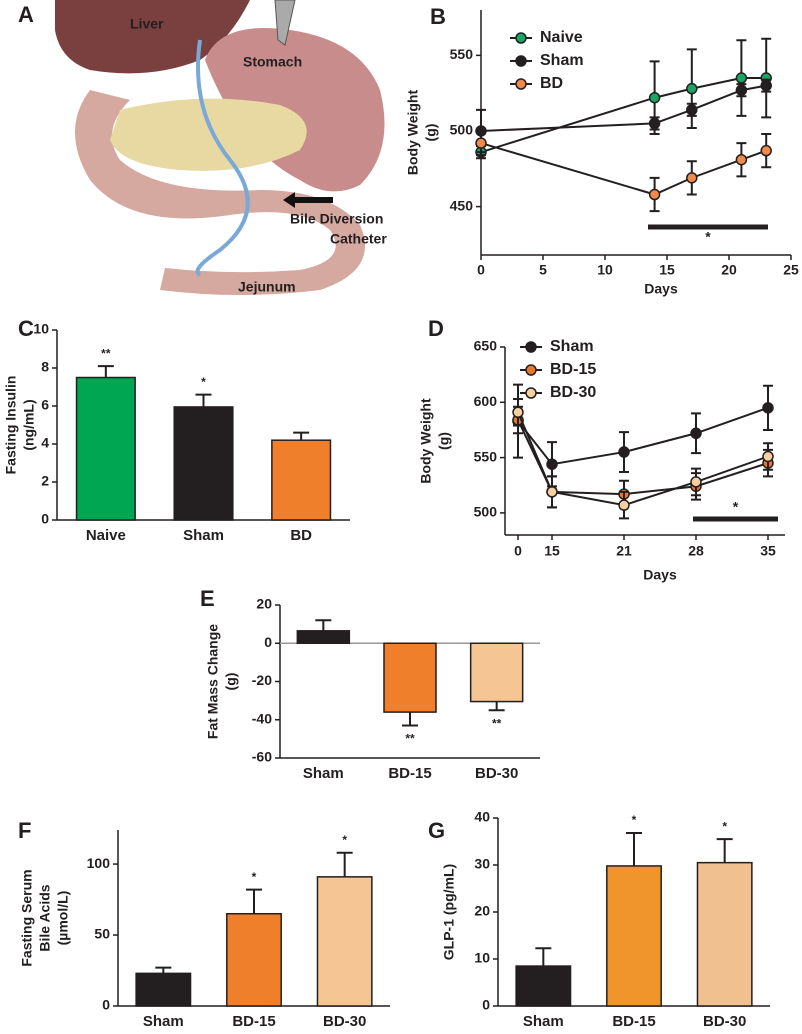  What do you see at coordinates (152, 37) in the screenshot?
I see `liver-shape` at bounding box center [152, 37].